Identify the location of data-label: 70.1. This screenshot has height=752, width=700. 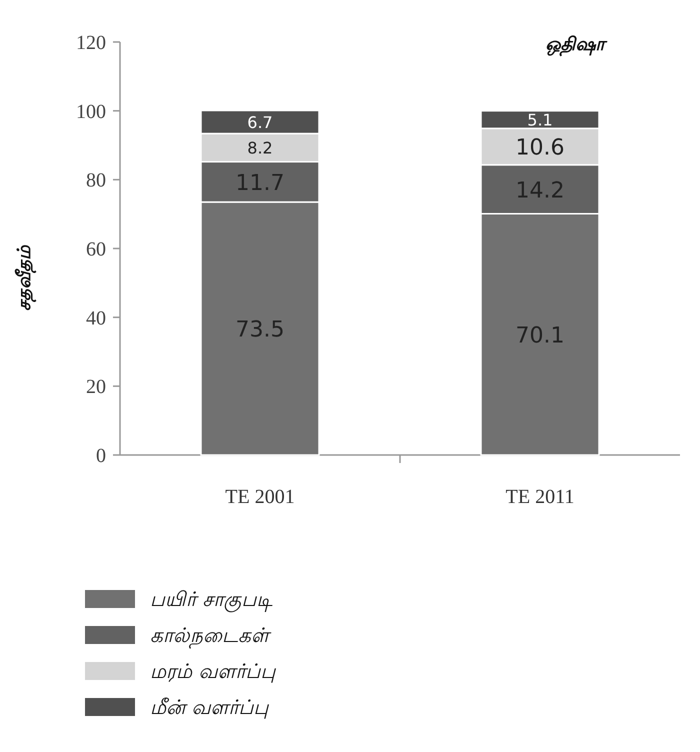
(540, 335).